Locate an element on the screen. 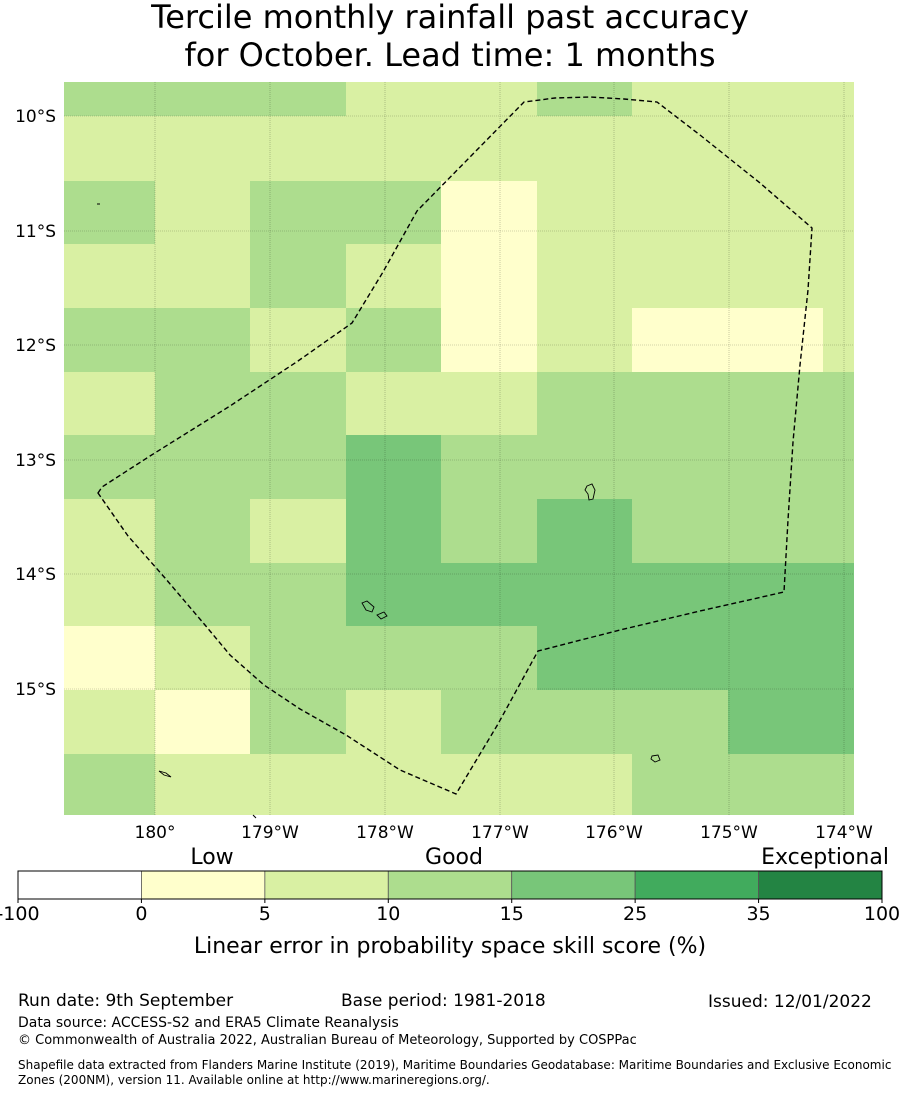 Image resolution: width=900 pixels, height=1095 pixels. base-period: Base period: 1981-2018 is located at coordinates (443, 1001).